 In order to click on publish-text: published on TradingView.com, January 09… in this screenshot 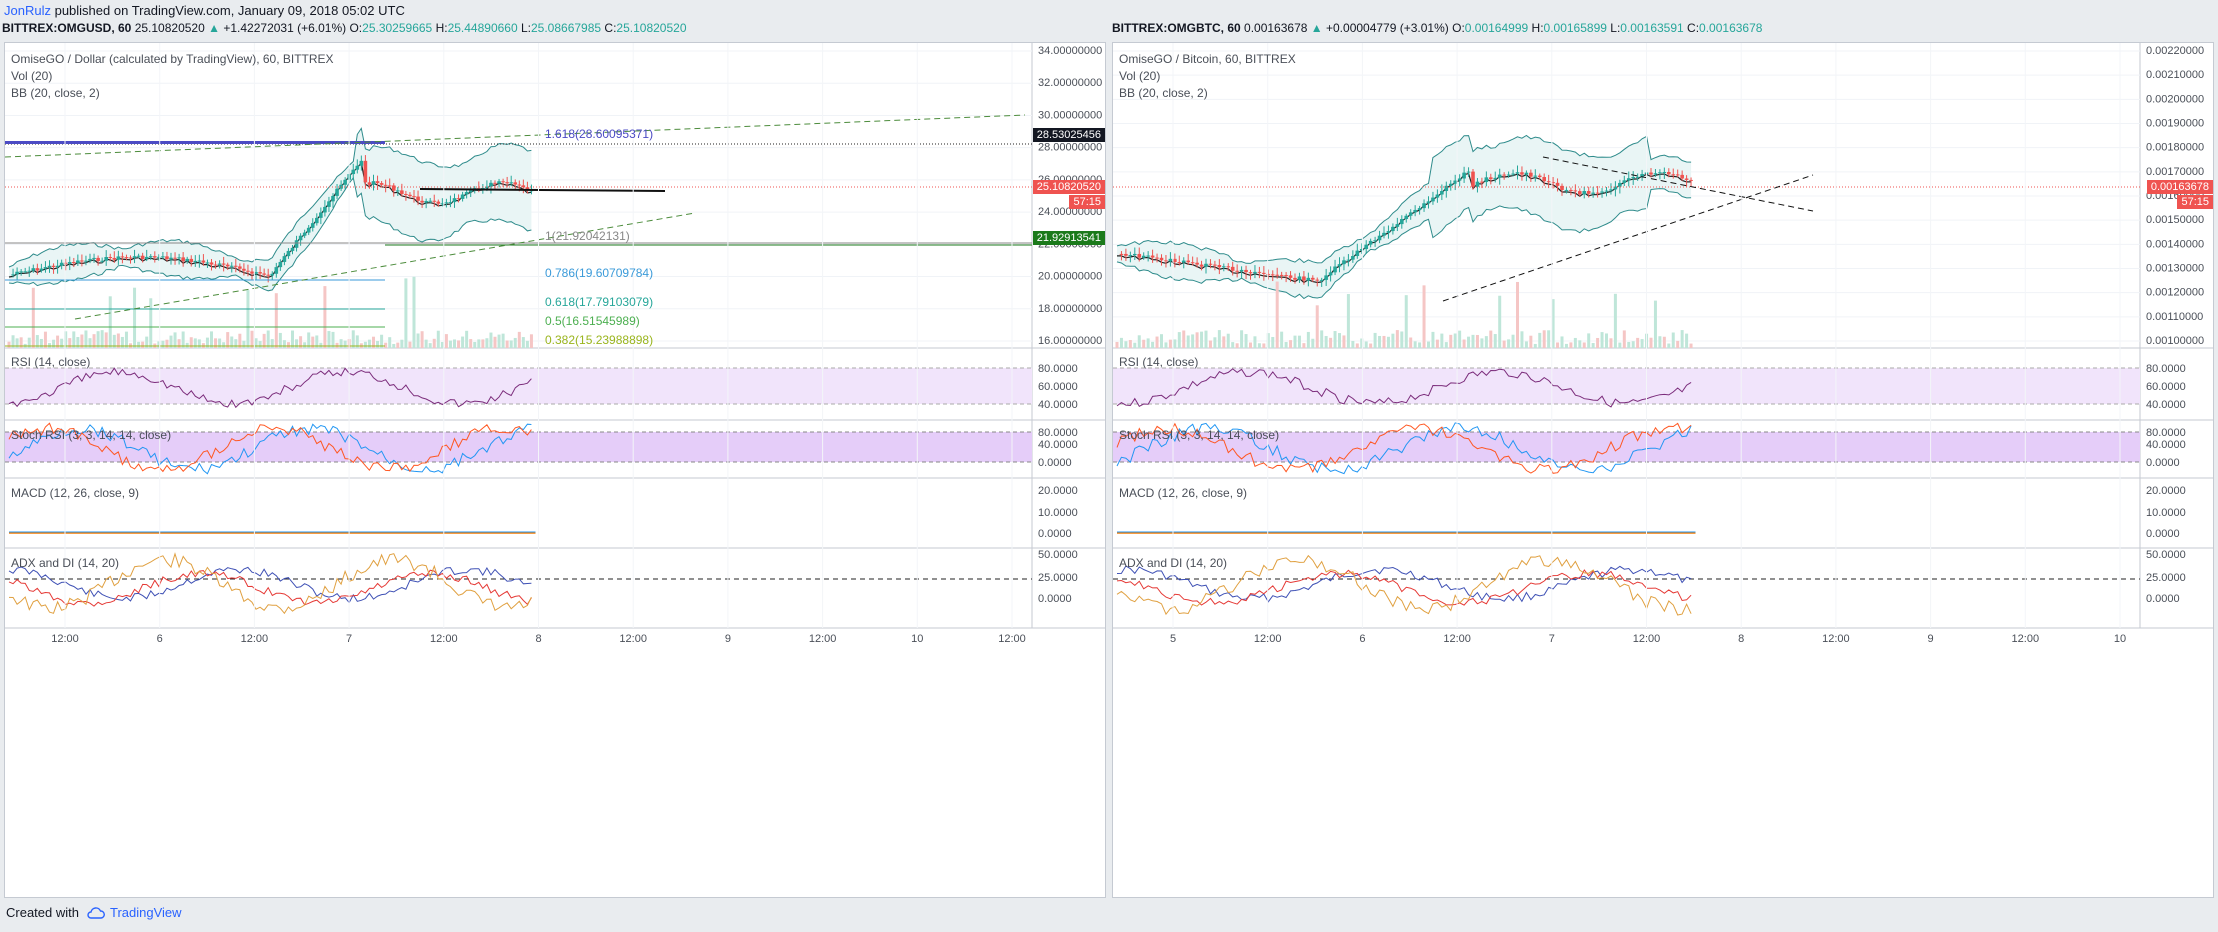, I will do `click(229, 10)`.